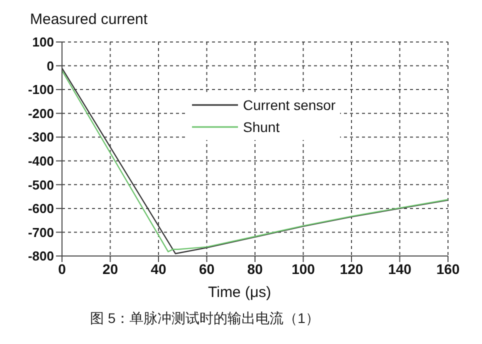  What do you see at coordinates (41, 137) in the screenshot?
I see `y-tick-label: -300` at bounding box center [41, 137].